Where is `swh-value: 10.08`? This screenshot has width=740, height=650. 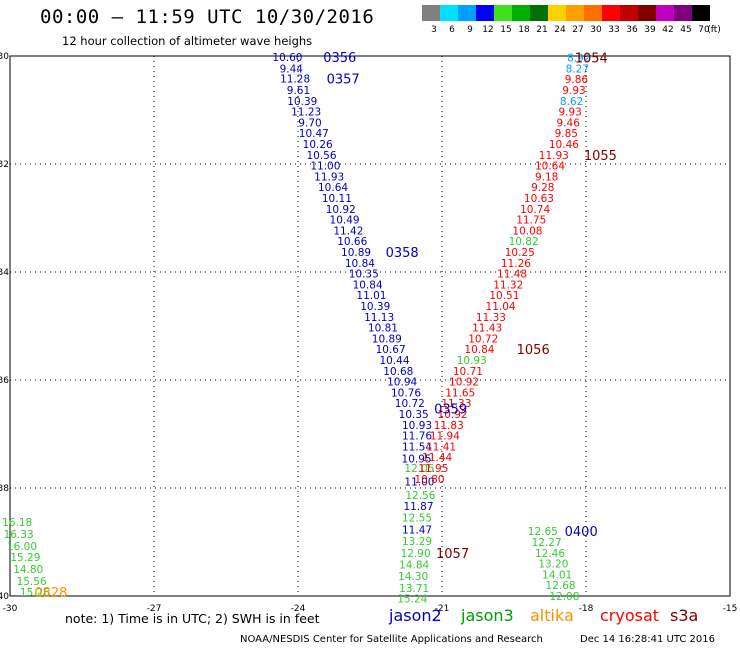 swh-value: 10.08 is located at coordinates (527, 231).